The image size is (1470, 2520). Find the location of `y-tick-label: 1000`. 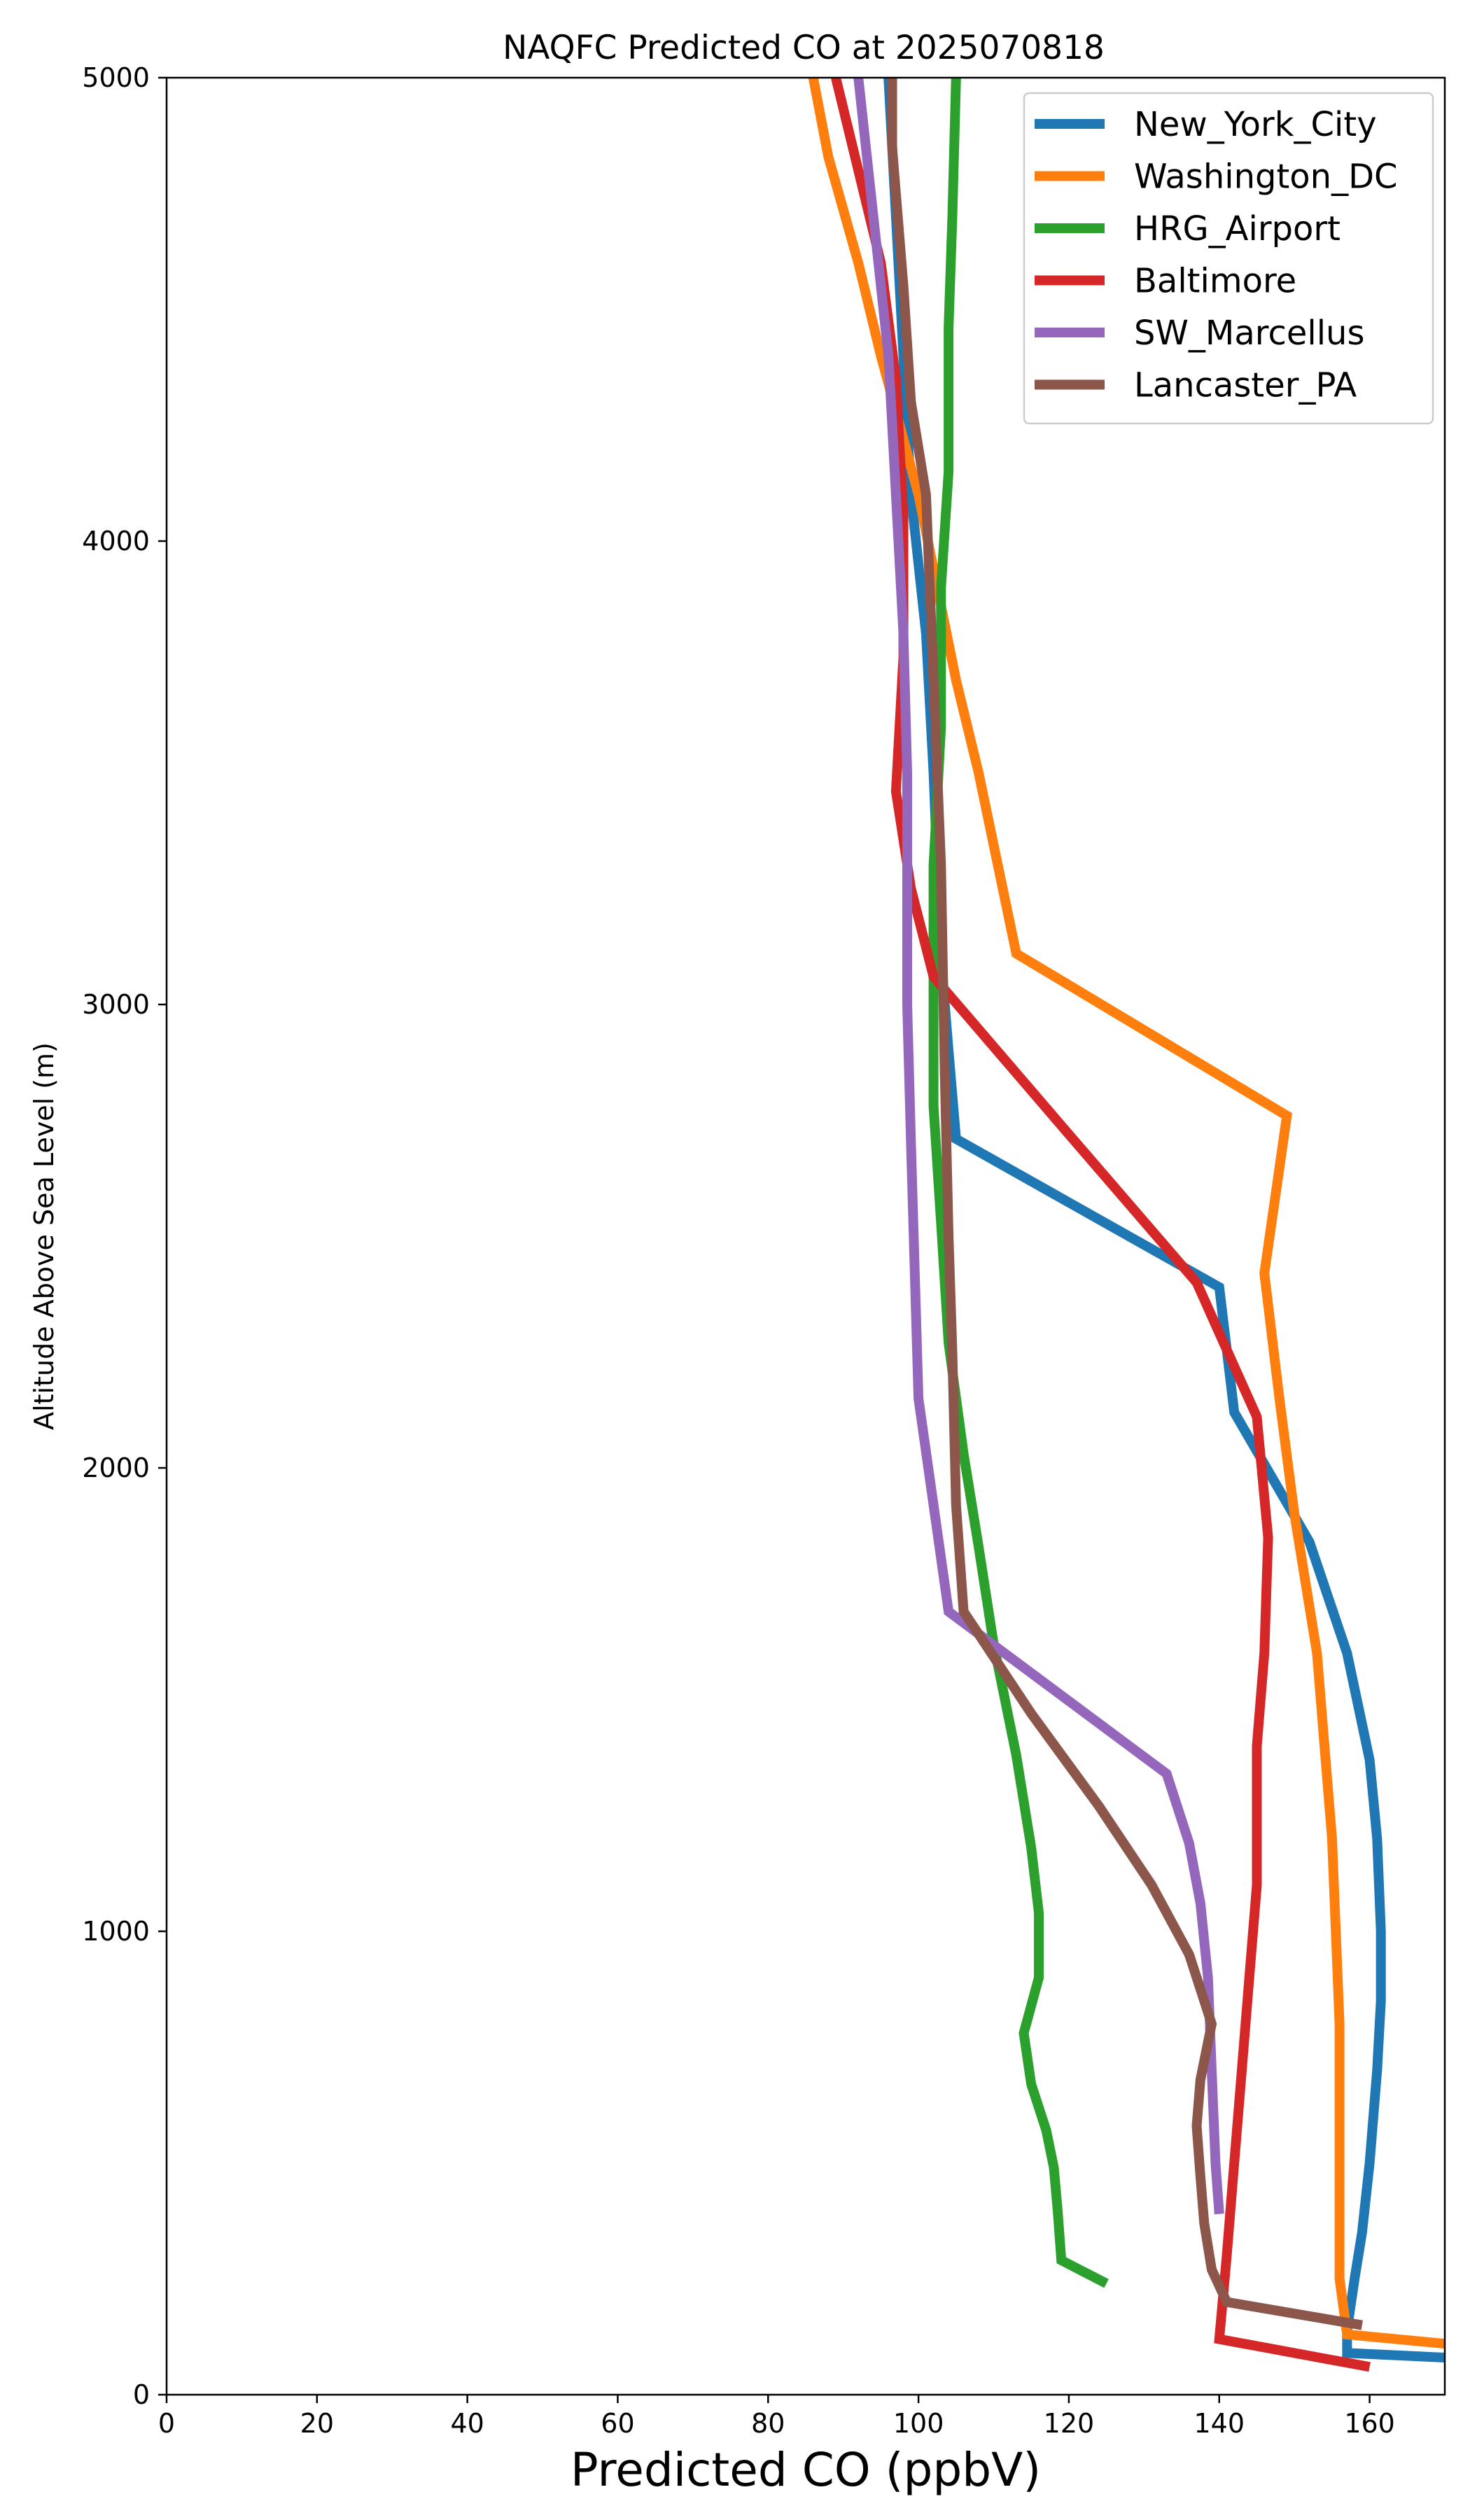

y-tick-label: 1000 is located at coordinates (116, 1931).